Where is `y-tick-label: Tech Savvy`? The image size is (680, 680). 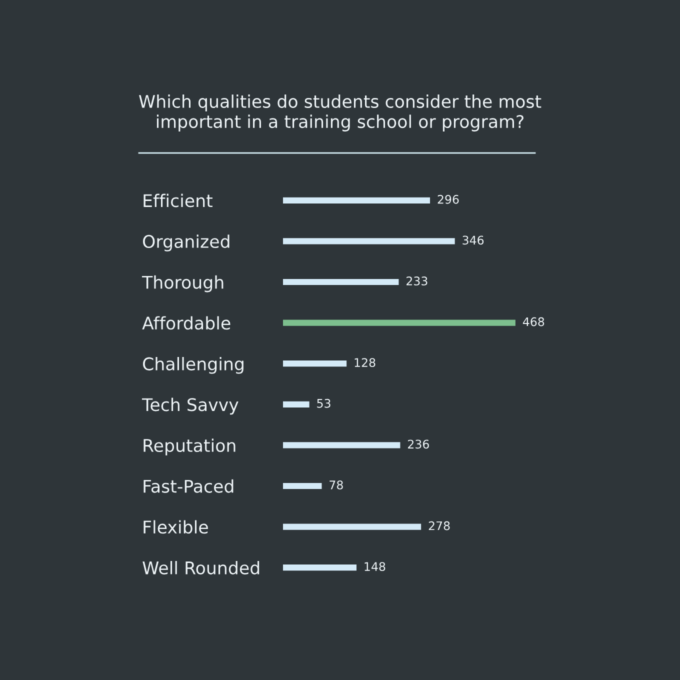
y-tick-label: Tech Savvy is located at coordinates (190, 406).